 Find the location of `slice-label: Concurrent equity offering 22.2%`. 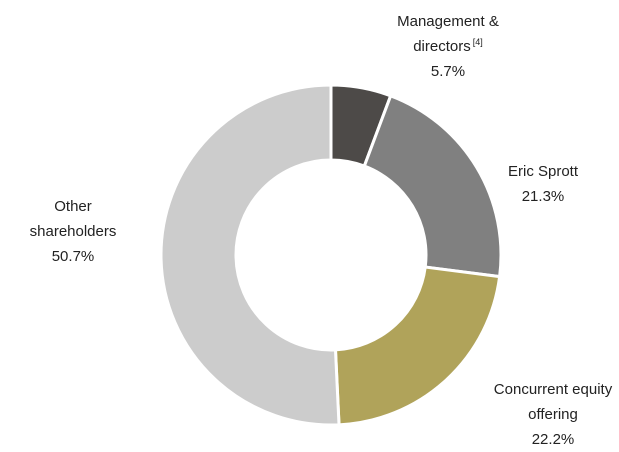

slice-label: Concurrent equity offering 22.2% is located at coordinates (553, 414).